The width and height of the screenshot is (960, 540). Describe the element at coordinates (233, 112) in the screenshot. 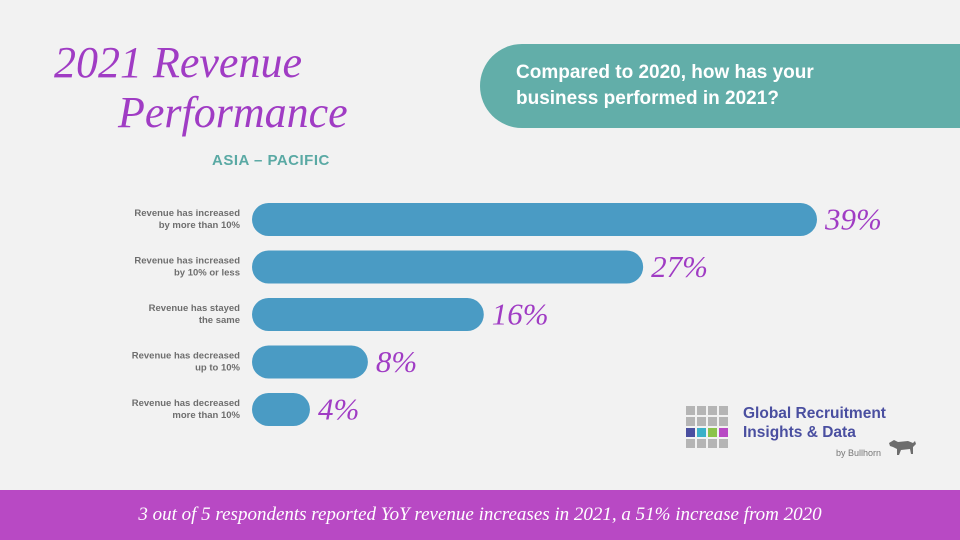

I see `chart-title-line2: Performance` at that location.